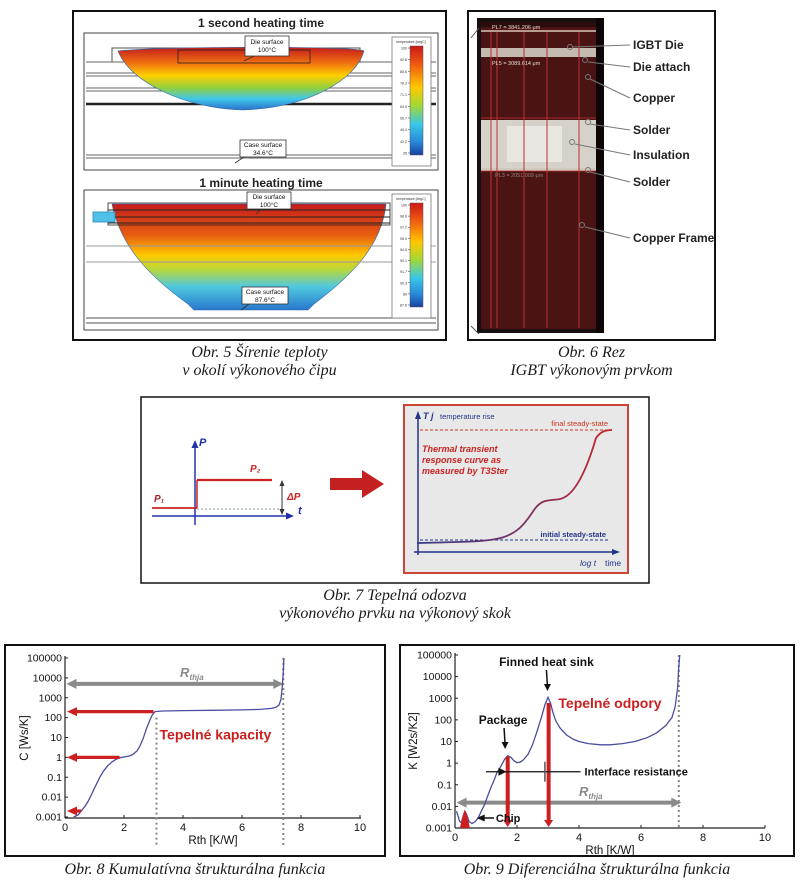 The width and height of the screenshot is (801, 891). I want to click on x-tick-label: 2, so click(517, 838).